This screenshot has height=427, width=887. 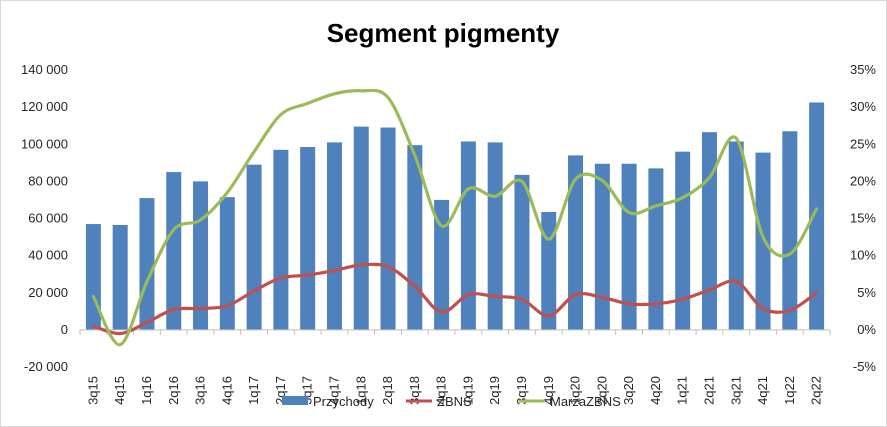 I want to click on right-axis-tick-label: 30%, so click(x=863, y=106).